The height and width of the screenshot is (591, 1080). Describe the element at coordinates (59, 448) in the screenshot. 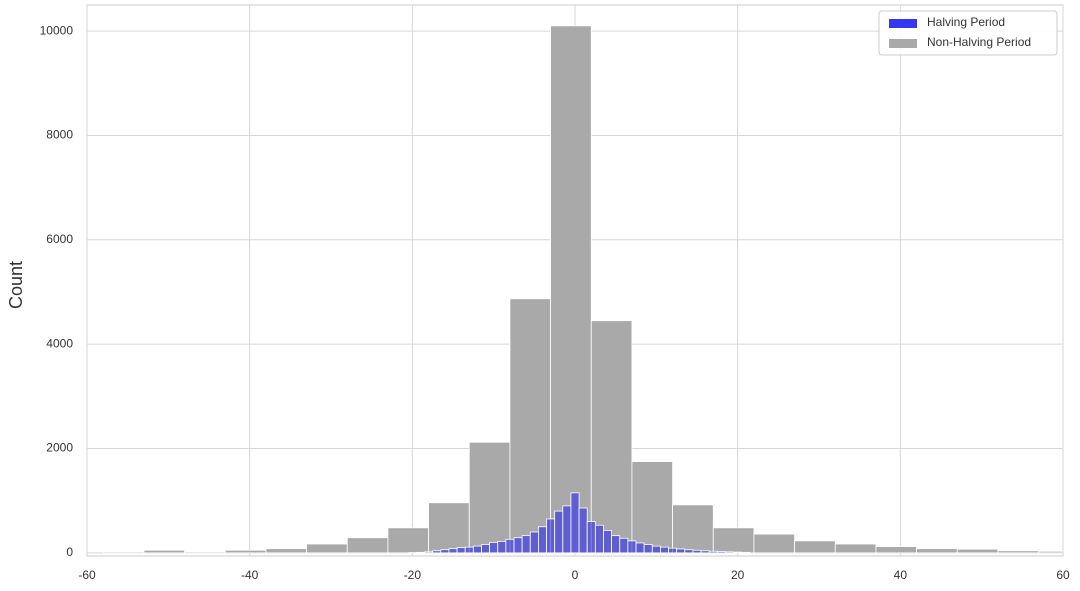

I see `y-tick-label: 2000` at that location.